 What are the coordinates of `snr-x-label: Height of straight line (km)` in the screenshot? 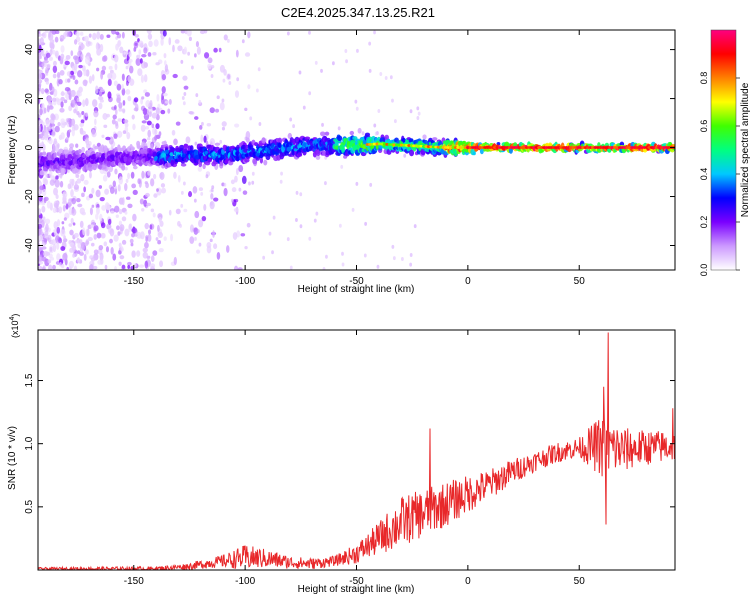 It's located at (356, 589).